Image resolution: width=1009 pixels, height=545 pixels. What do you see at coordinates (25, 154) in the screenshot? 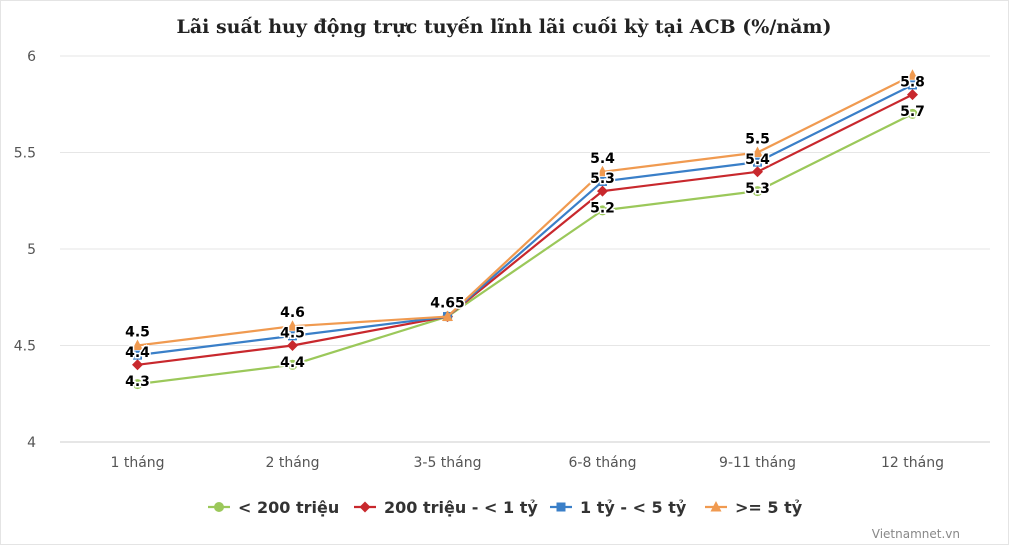
I see `y-tick-label: 5.5` at bounding box center [25, 154].